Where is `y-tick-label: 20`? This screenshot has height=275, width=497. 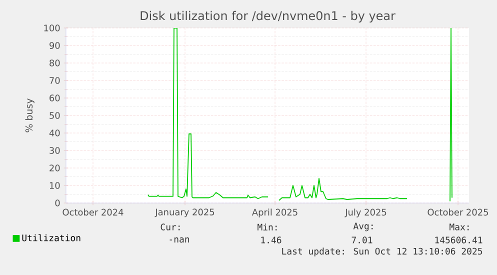
y-tick-label: 20 is located at coordinates (55, 168).